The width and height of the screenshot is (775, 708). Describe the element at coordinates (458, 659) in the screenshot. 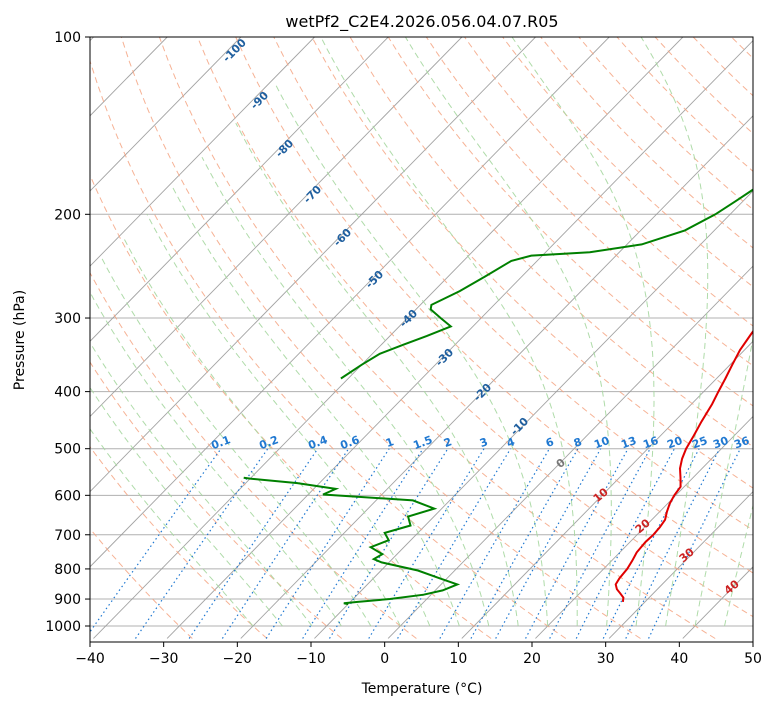

I see `x-tick-label: 10` at that location.